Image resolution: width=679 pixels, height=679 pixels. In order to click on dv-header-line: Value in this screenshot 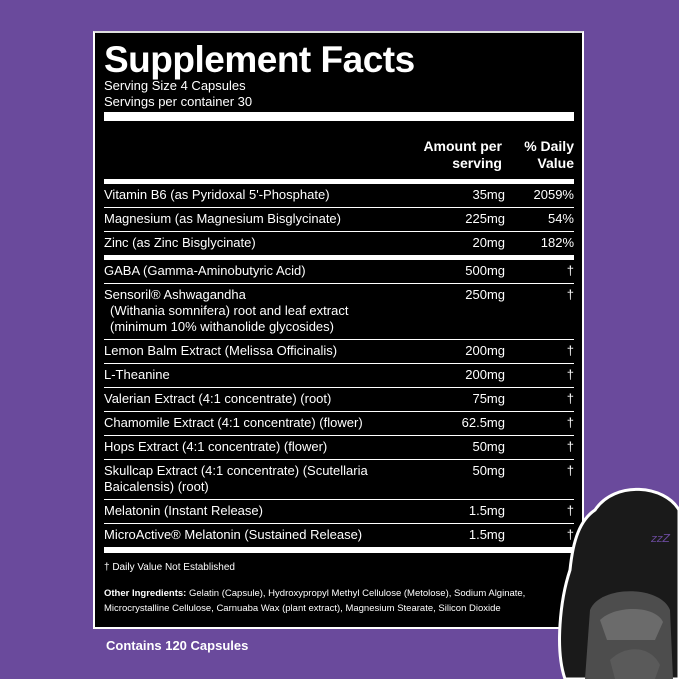, I will do `click(555, 163)`.